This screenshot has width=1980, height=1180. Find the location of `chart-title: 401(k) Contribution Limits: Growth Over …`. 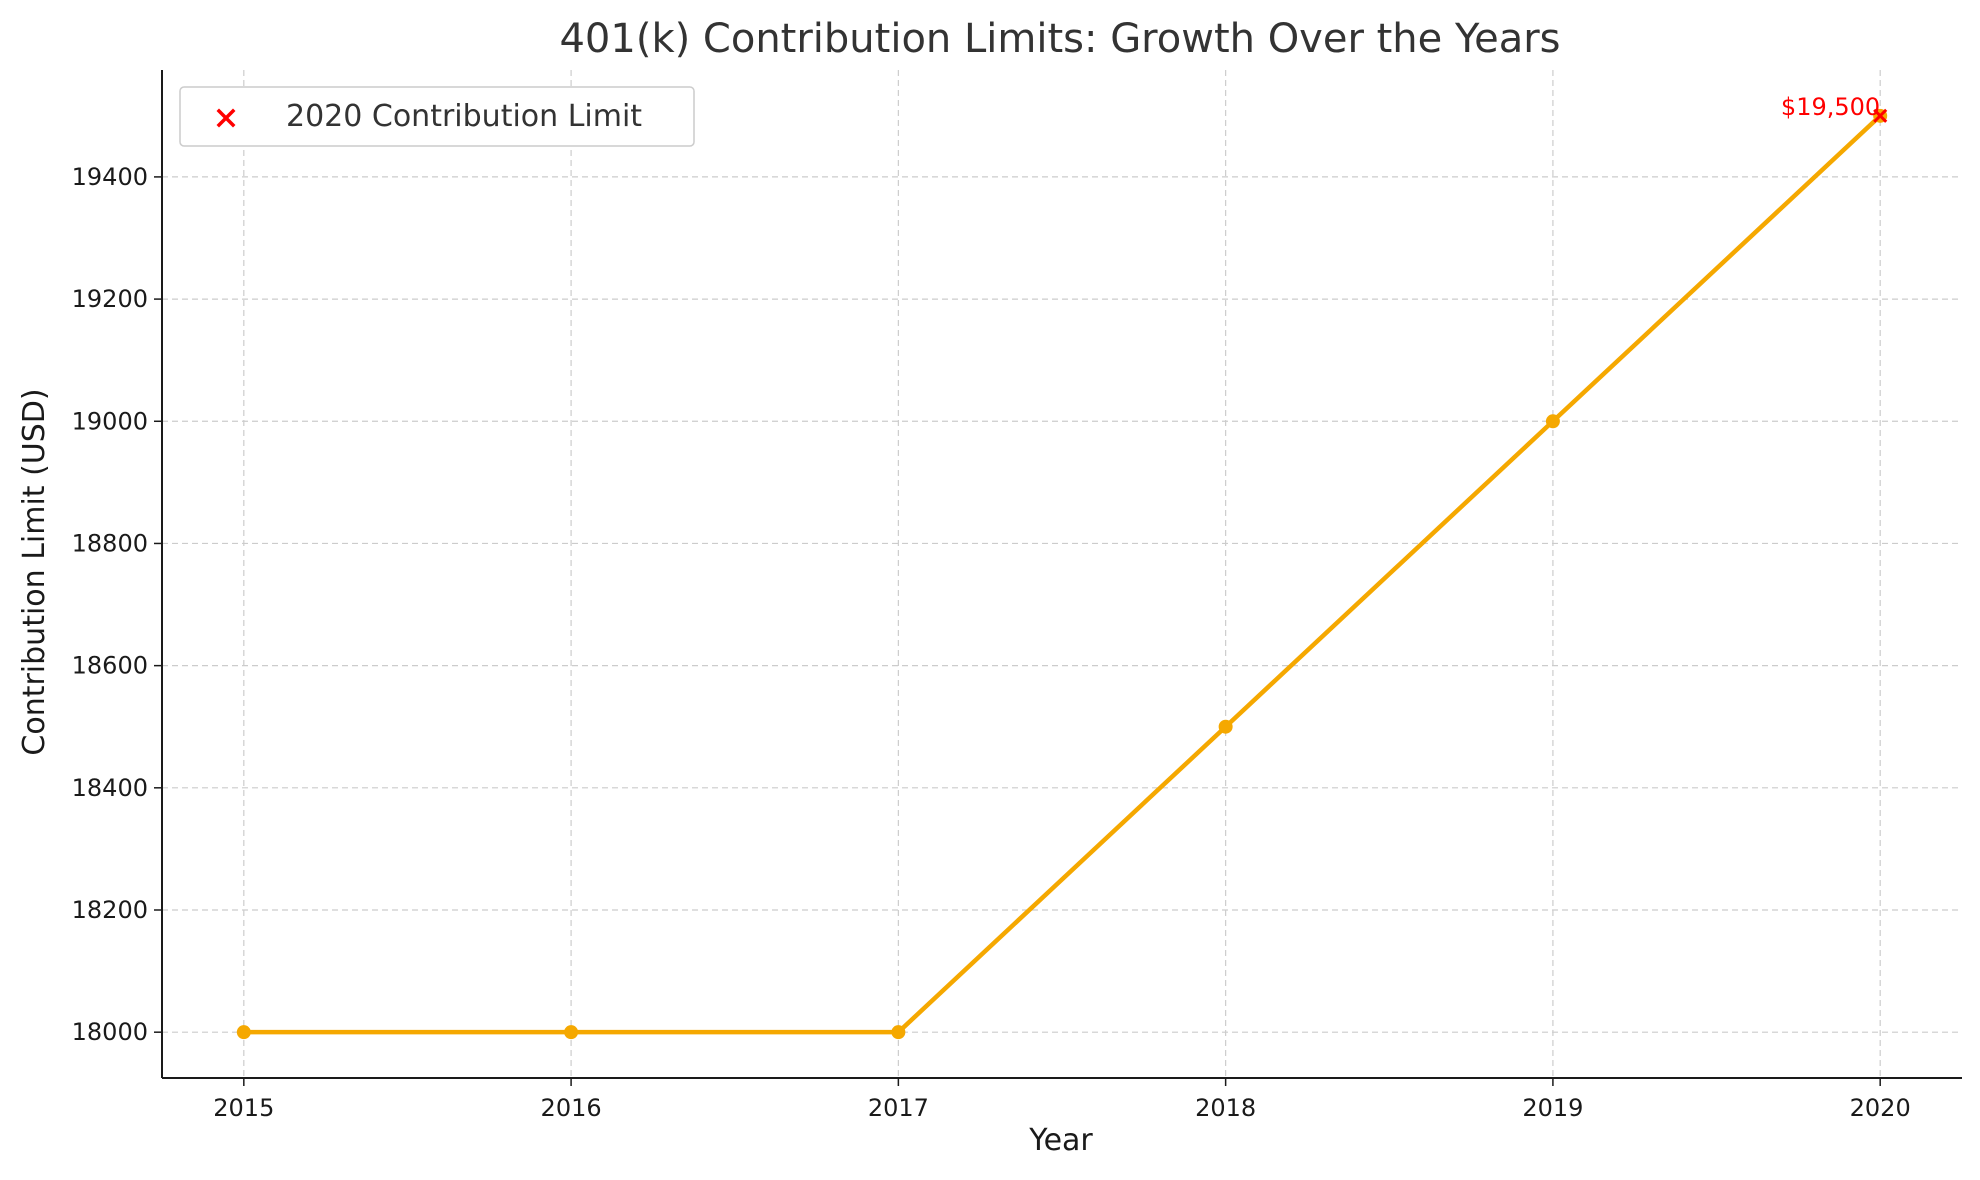

chart-title: 401(k) Contribution Limits: Growth Over … is located at coordinates (1059, 39).